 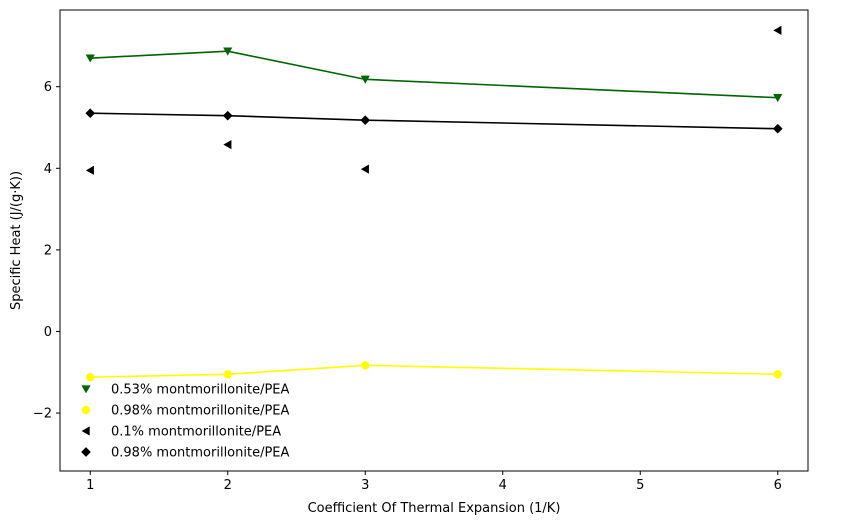 What do you see at coordinates (778, 485) in the screenshot?
I see `x-tick-label: 6` at bounding box center [778, 485].